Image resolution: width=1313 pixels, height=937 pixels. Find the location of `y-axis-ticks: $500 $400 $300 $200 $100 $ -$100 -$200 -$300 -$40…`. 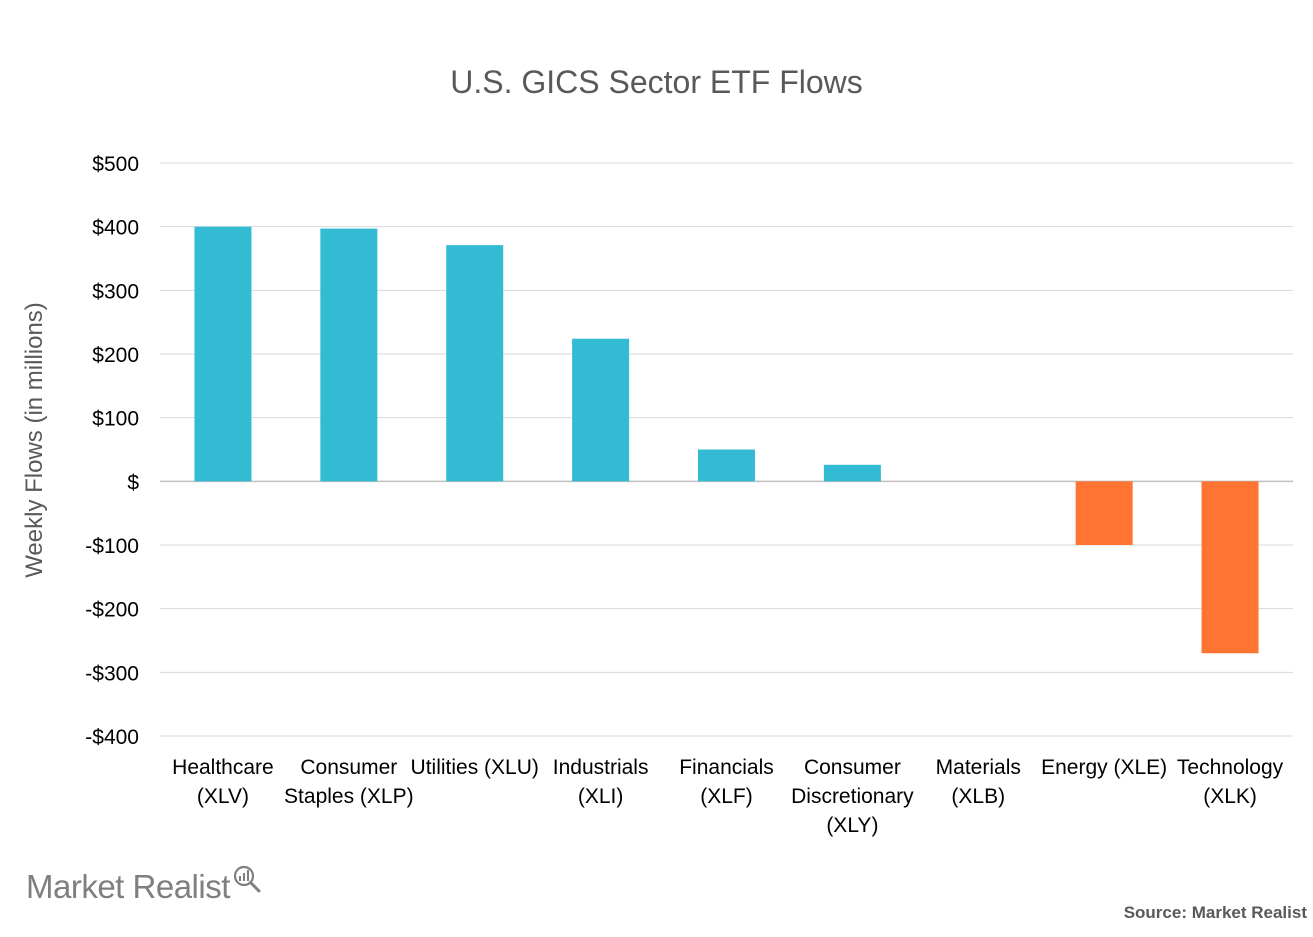

y-axis-ticks: $500 $400 $300 $200 $100 $ -$100 -$200 -$300 -$40… is located at coordinates (112, 451).